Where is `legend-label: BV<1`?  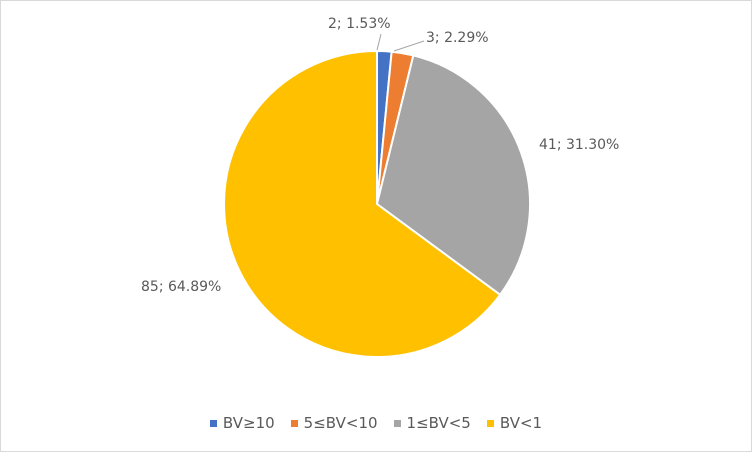 legend-label: BV<1 is located at coordinates (521, 423).